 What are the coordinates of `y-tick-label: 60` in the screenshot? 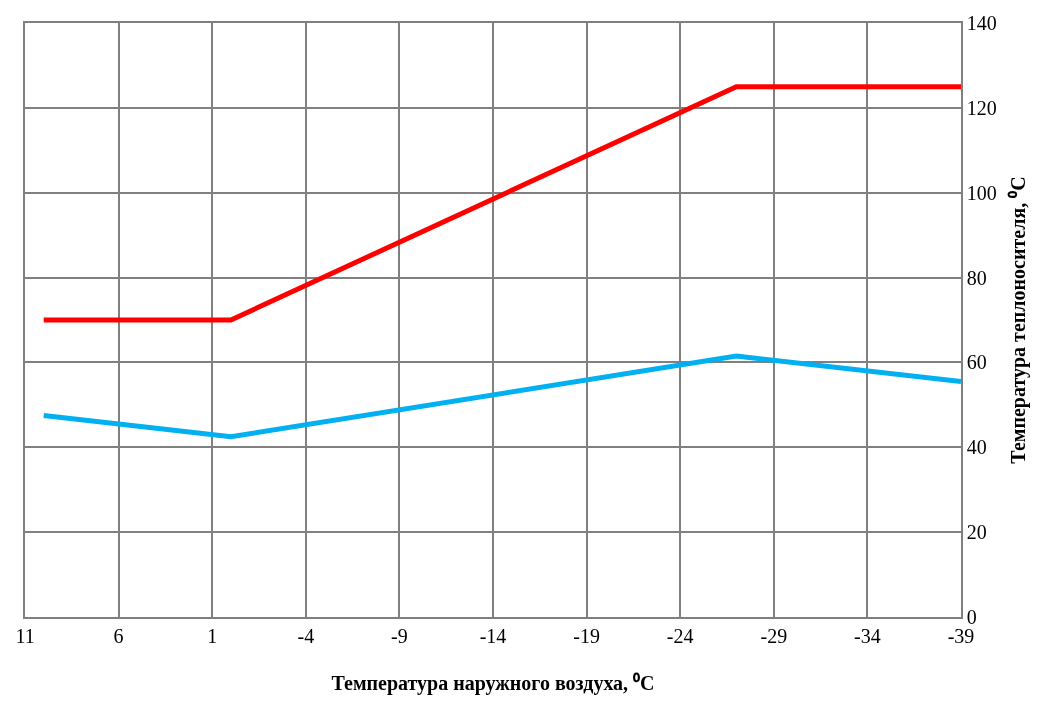 It's located at (976, 362).